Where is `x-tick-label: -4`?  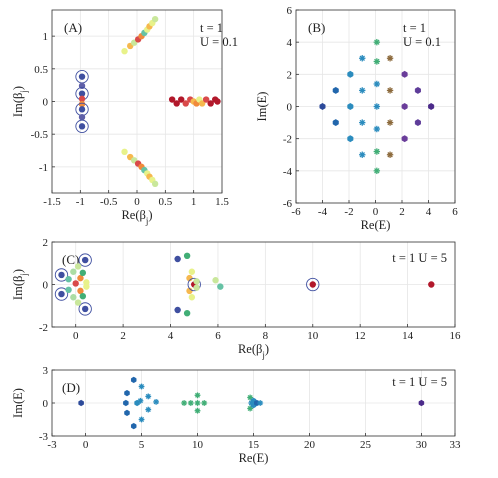
x-tick-label: -4 is located at coordinates (323, 212).